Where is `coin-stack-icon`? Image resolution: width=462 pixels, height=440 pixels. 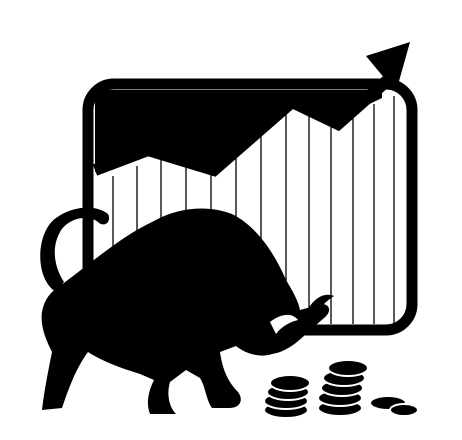 coin-stack-icon is located at coordinates (341, 389).